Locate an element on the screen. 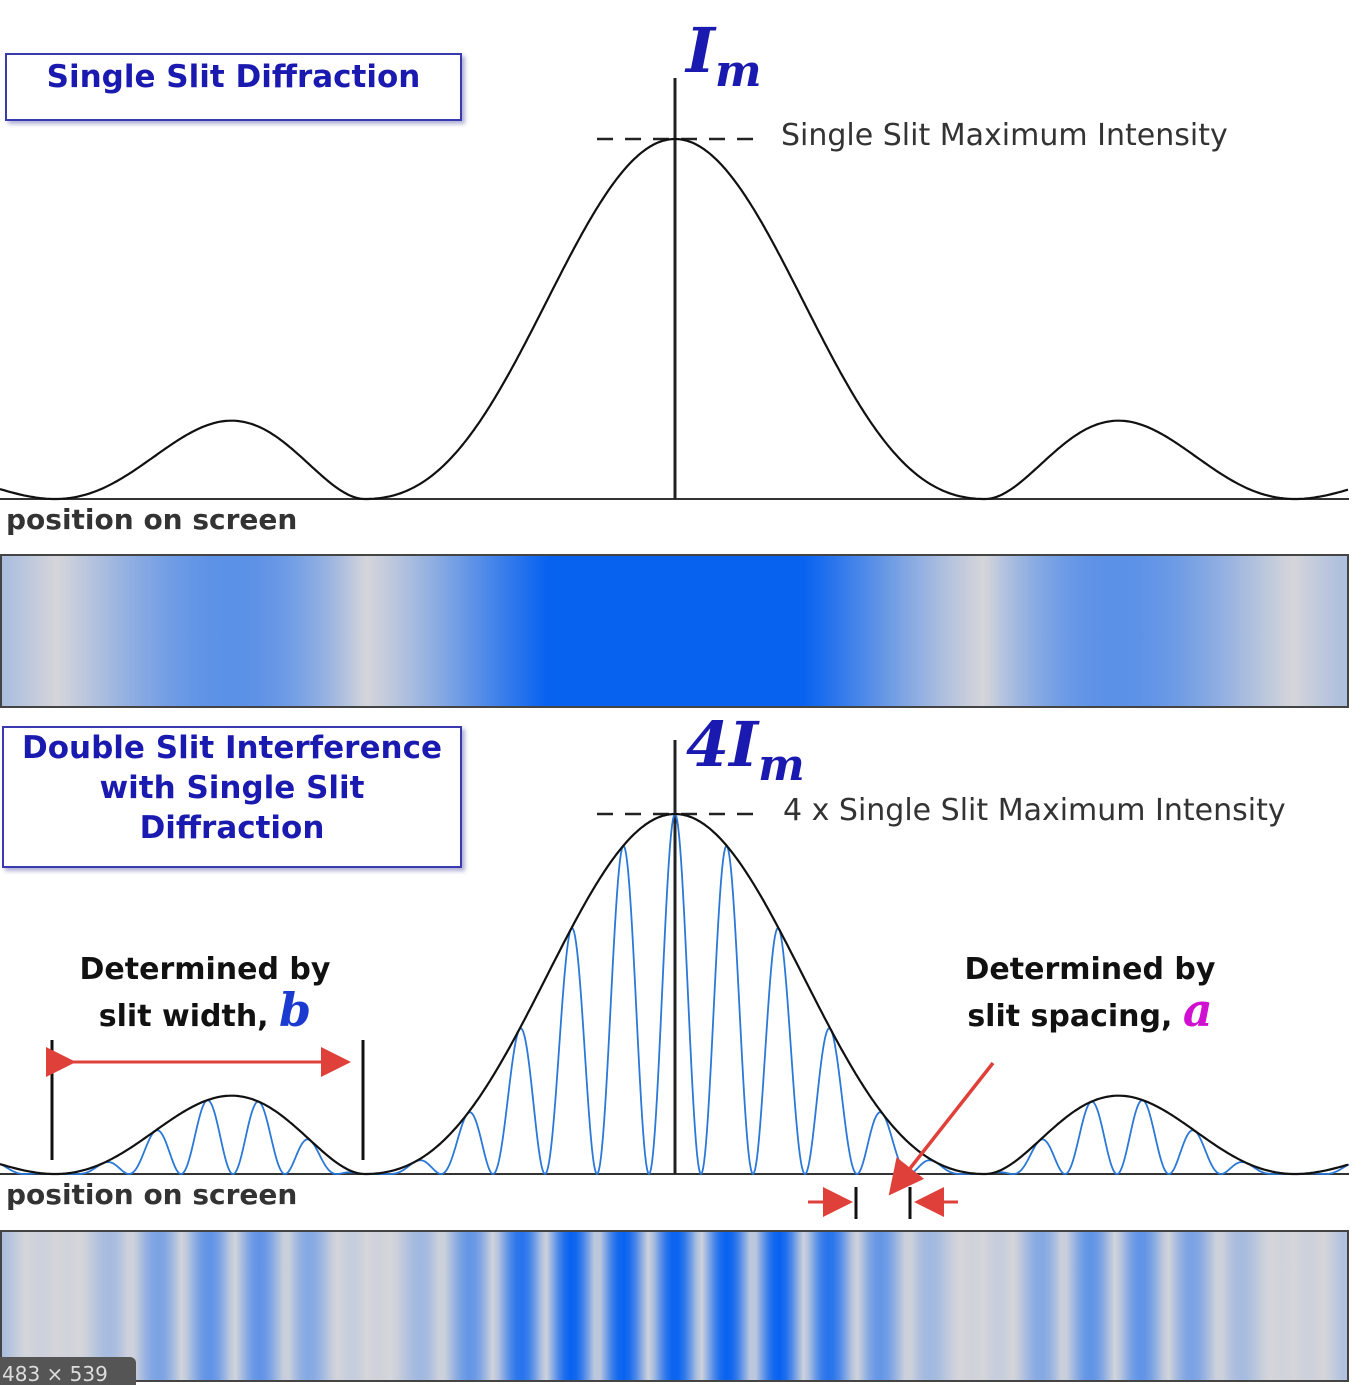 The width and height of the screenshot is (1355, 1385). slit-width-note-line-2: slit width, b is located at coordinates (205, 1013).